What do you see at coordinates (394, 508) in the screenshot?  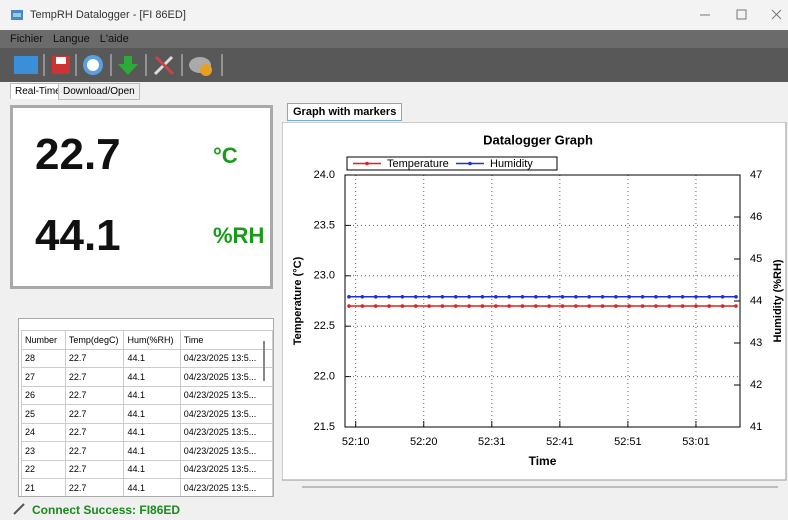 I see `status-bar: Connect Success: FI86ED` at bounding box center [394, 508].